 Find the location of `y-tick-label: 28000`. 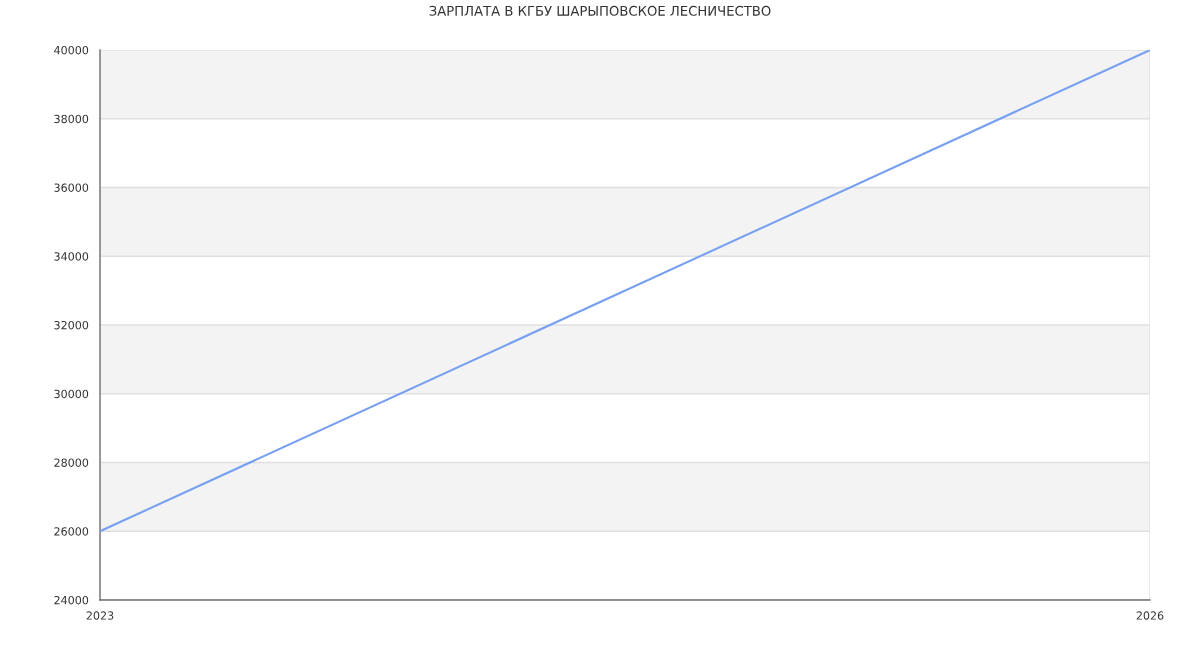

y-tick-label: 28000 is located at coordinates (71, 462).